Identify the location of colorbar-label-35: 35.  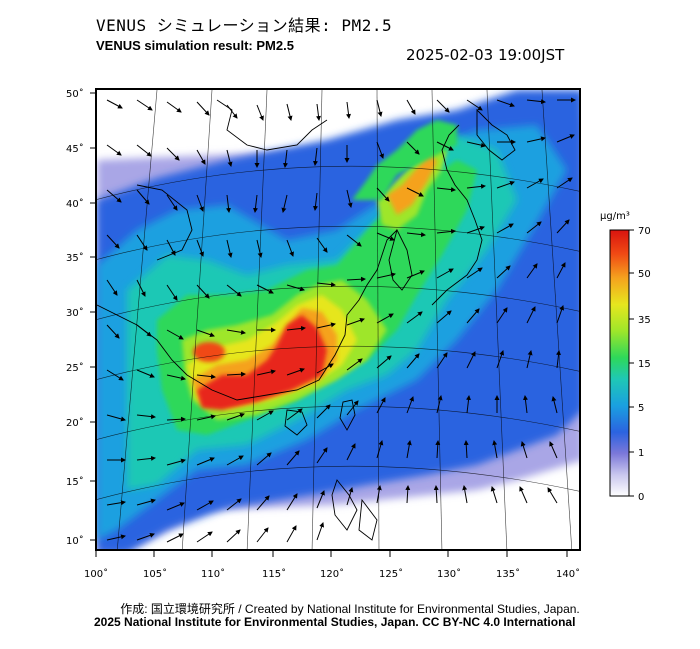
(644, 320).